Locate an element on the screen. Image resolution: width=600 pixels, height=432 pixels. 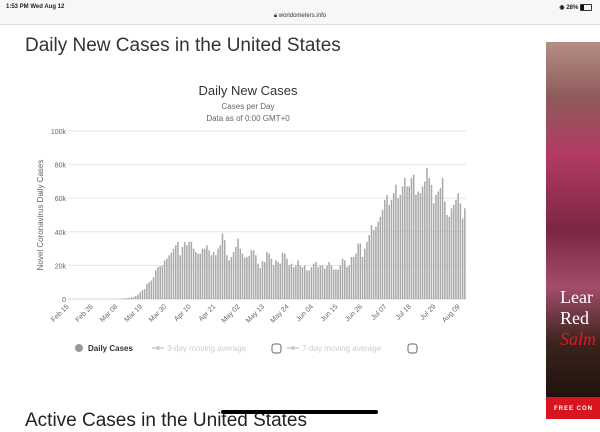
ad-cta: FREE CON is located at coordinates (573, 408).